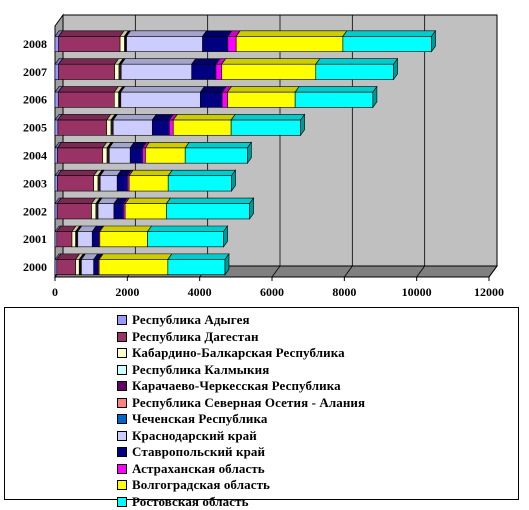 The width and height of the screenshot is (529, 510). What do you see at coordinates (191, 320) in the screenshot?
I see `legend-label: Республика Адыгея` at bounding box center [191, 320].